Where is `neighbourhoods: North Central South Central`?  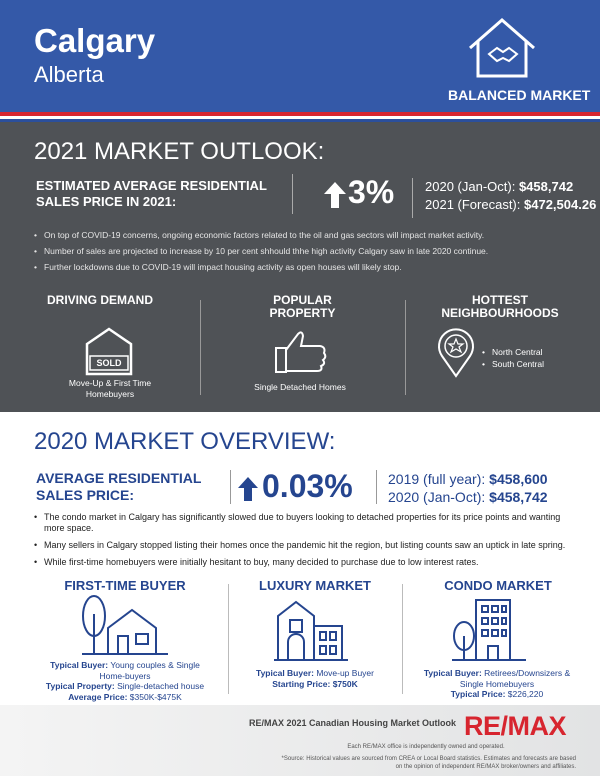 neighbourhoods: North Central South Central is located at coordinates (513, 361).